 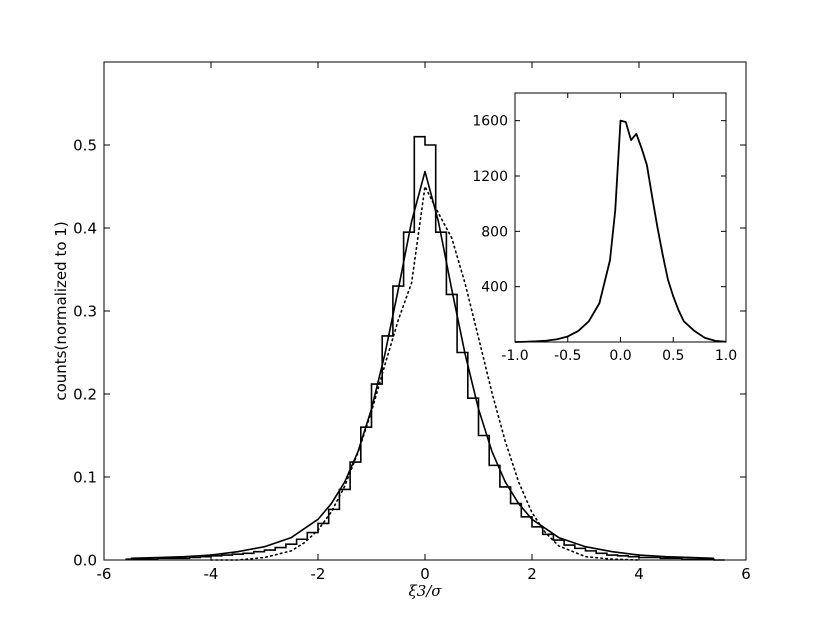 What do you see at coordinates (673, 356) in the screenshot?
I see `inset-xtick-label: 0.5` at bounding box center [673, 356].